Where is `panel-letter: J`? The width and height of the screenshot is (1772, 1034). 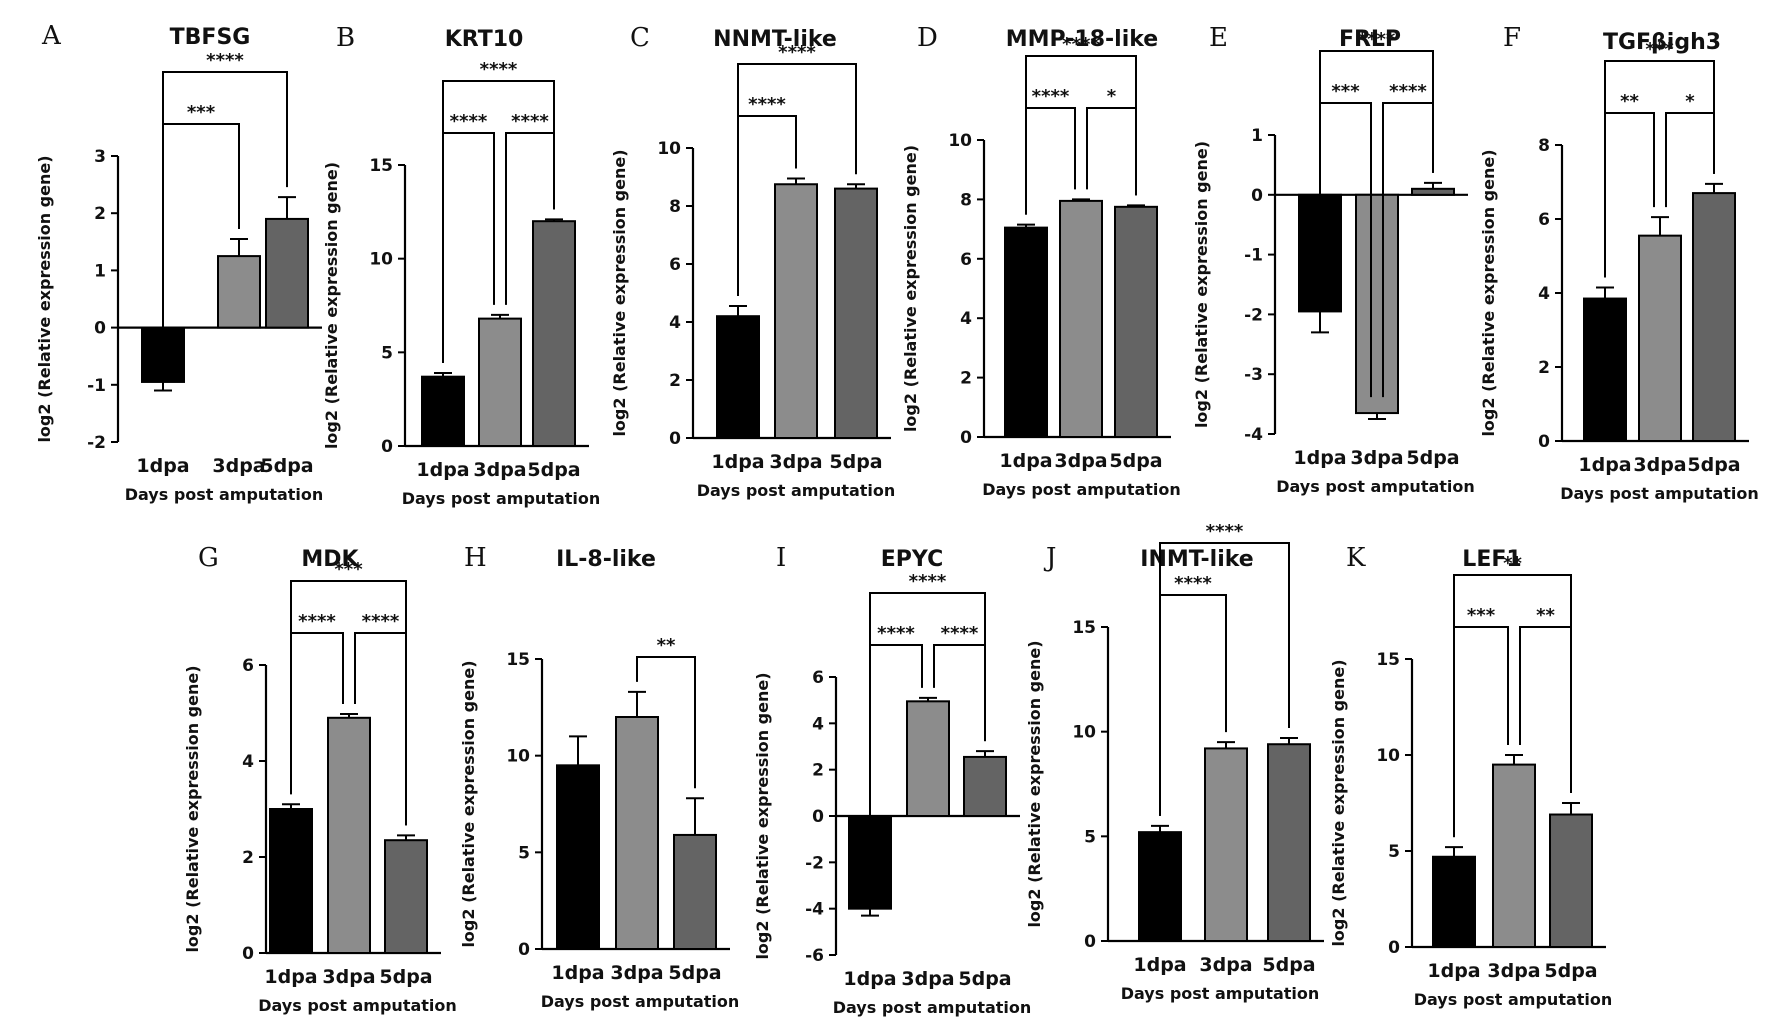
panel-letter: J is located at coordinates (1049, 558).